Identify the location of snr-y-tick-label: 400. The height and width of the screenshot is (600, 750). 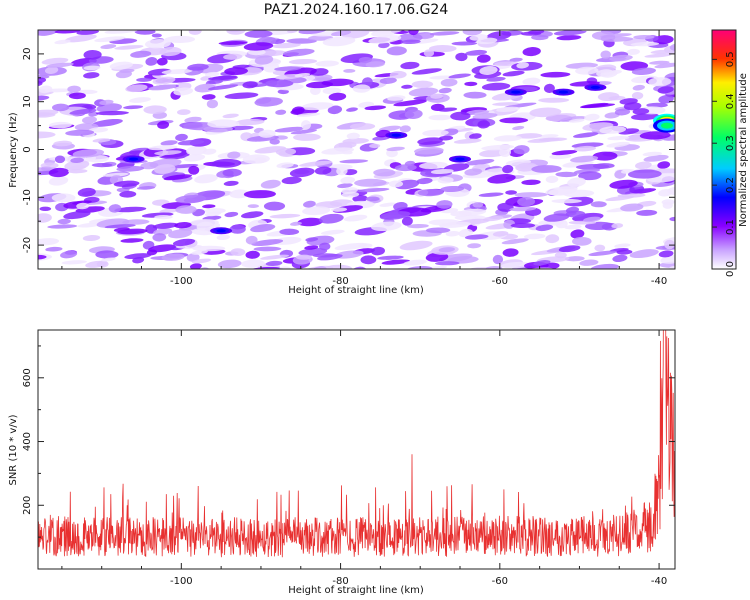
(27, 441).